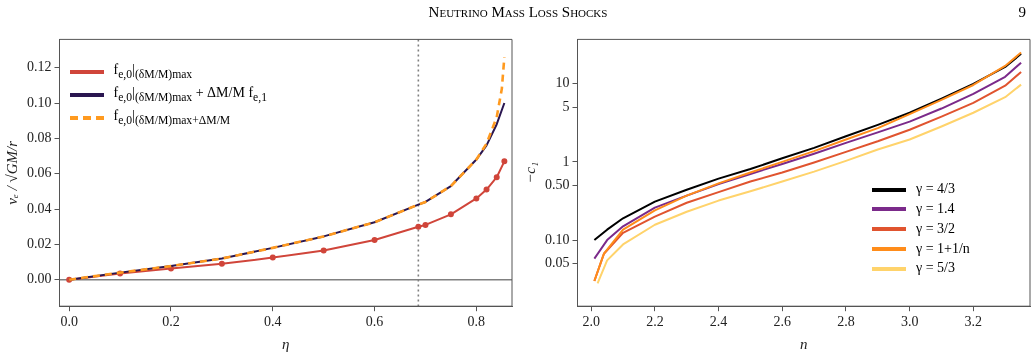 Image resolution: width=1036 pixels, height=356 pixels. Describe the element at coordinates (655, 322) in the screenshot. I see `x-tick-label: 2.2` at that location.